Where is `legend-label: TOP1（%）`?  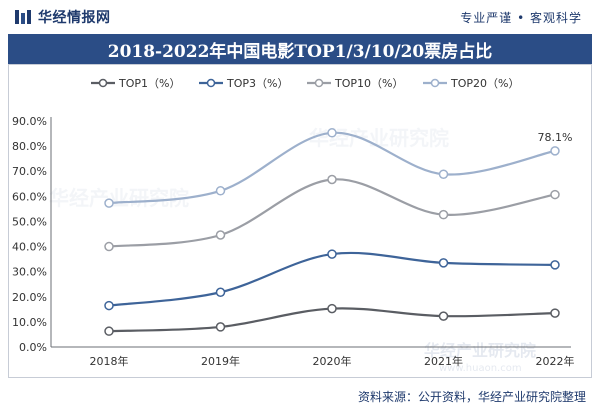
legend-label: TOP1（%） is located at coordinates (149, 83).